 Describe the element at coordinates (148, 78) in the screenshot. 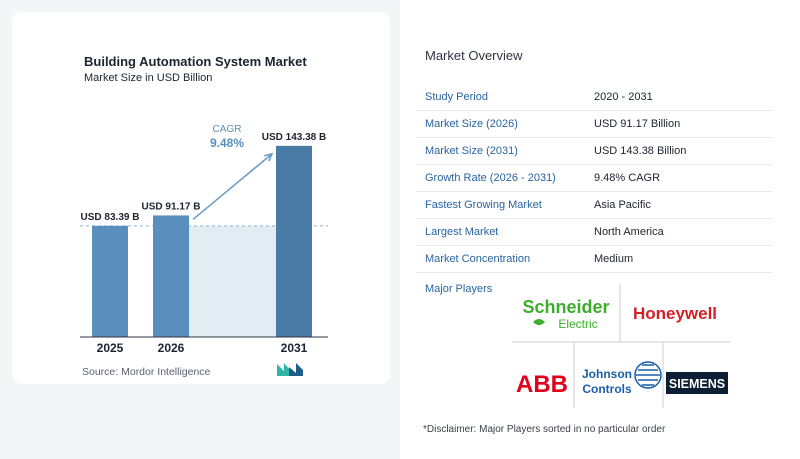

I see `chart-subtitle: Market Size in USD Billion` at that location.